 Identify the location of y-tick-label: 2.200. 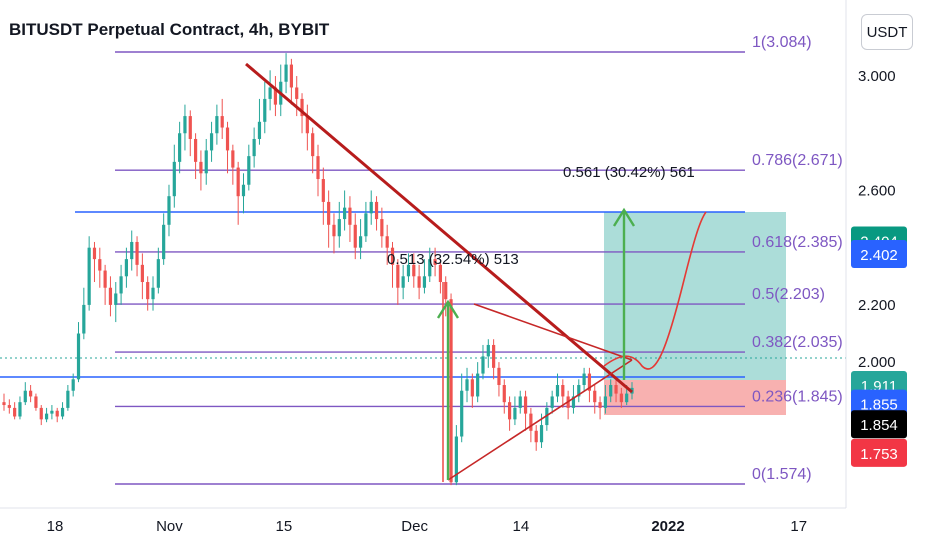
(877, 305).